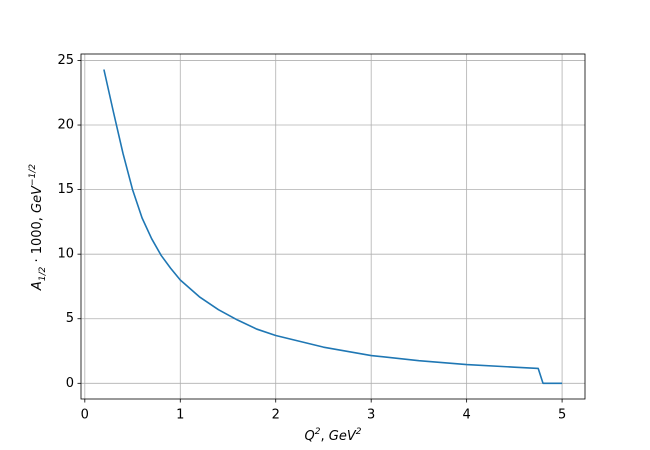 The height and width of the screenshot is (450, 650). I want to click on ylabel-part: −1/2, so click(33, 175).